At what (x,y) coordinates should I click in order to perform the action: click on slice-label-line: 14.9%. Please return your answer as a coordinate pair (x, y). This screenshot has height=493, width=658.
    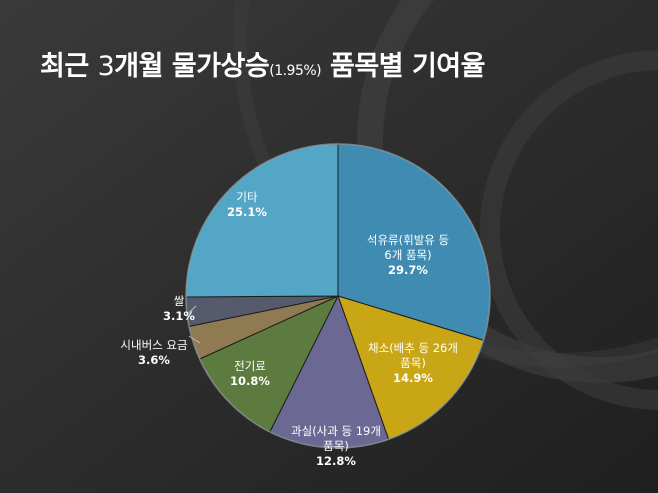
    Looking at the image, I should click on (413, 378).